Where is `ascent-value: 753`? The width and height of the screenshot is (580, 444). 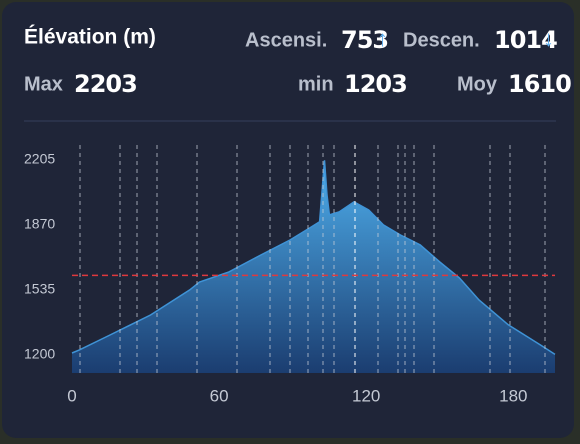 ascent-value: 753 is located at coordinates (364, 40).